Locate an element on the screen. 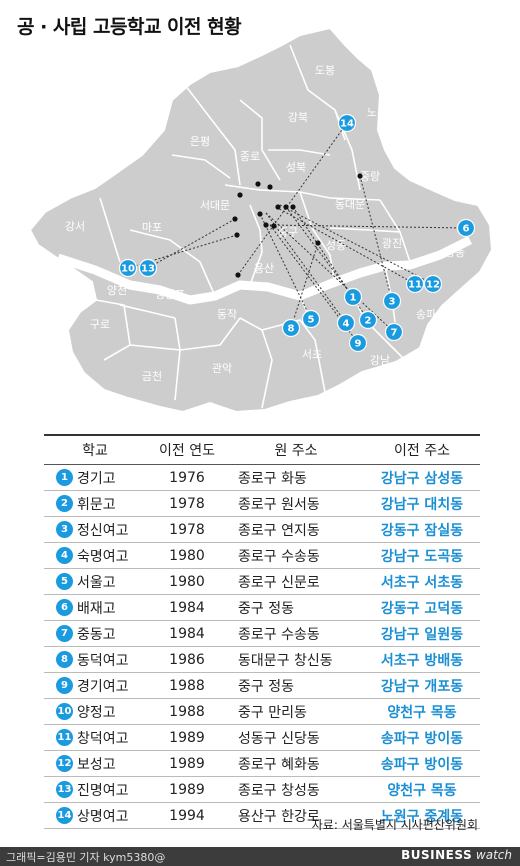 The height and width of the screenshot is (866, 520). graphic-credit: 그래픽=김용민 기자 kym5380@ is located at coordinates (86, 857).